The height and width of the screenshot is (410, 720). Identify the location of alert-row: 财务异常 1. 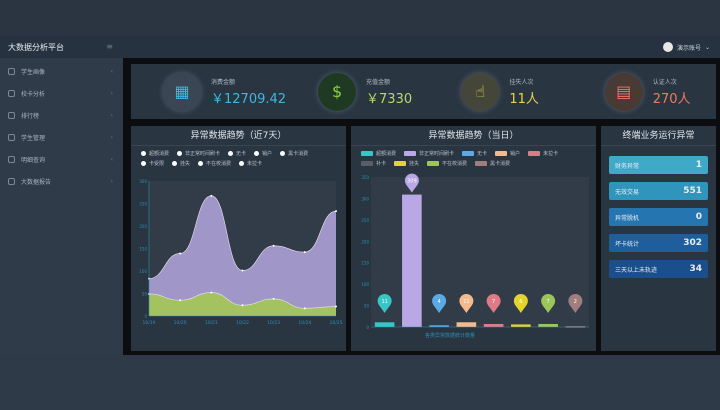
(658, 165).